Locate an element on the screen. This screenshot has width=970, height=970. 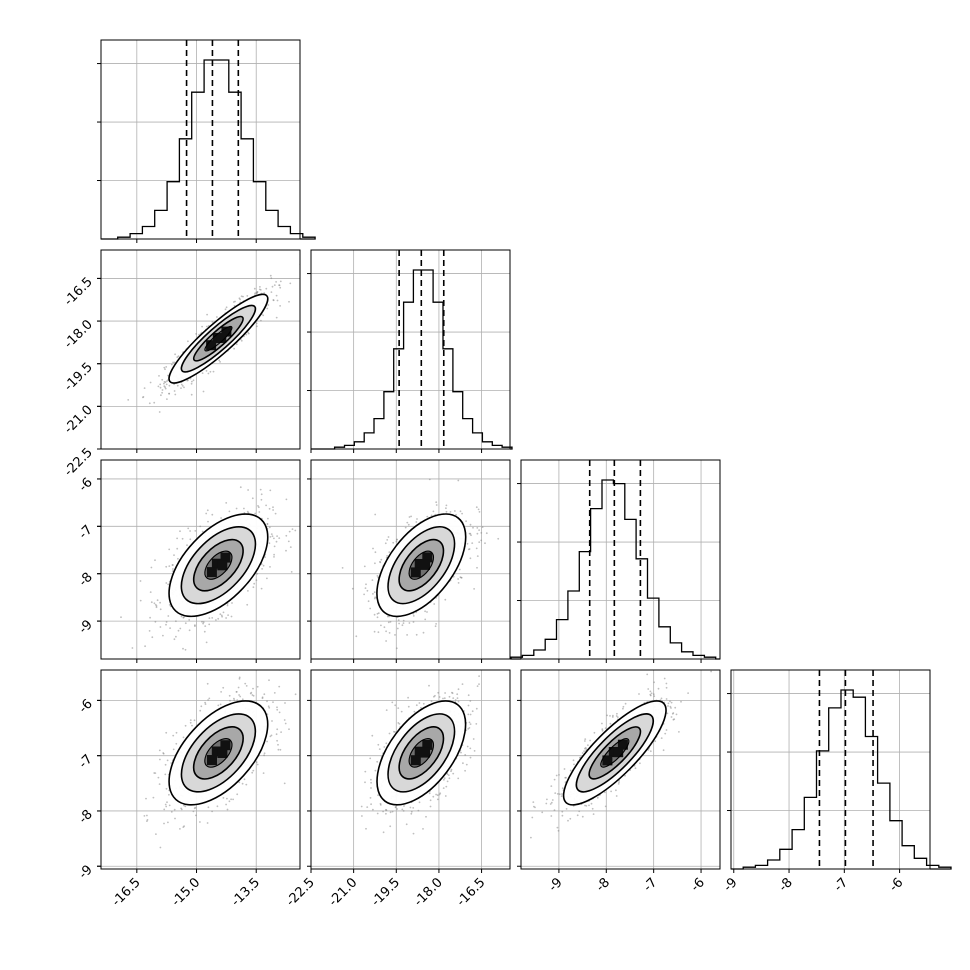
y-tick-label: -22.5 is located at coordinates (78, 462).